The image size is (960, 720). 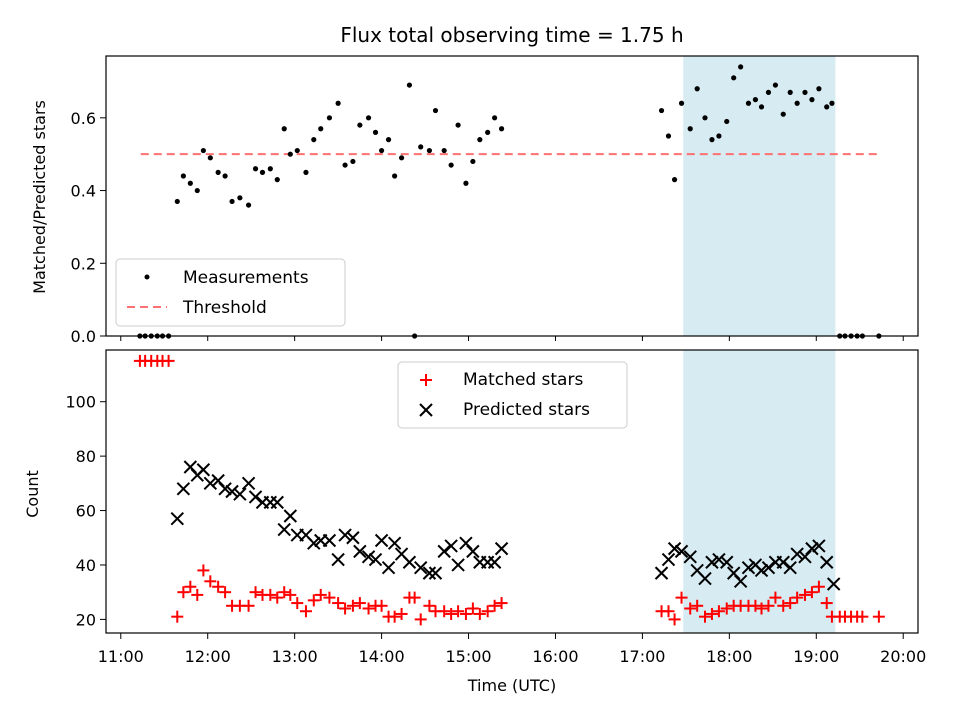 I want to click on bottom-y-tick-label: 100, so click(x=80, y=402).